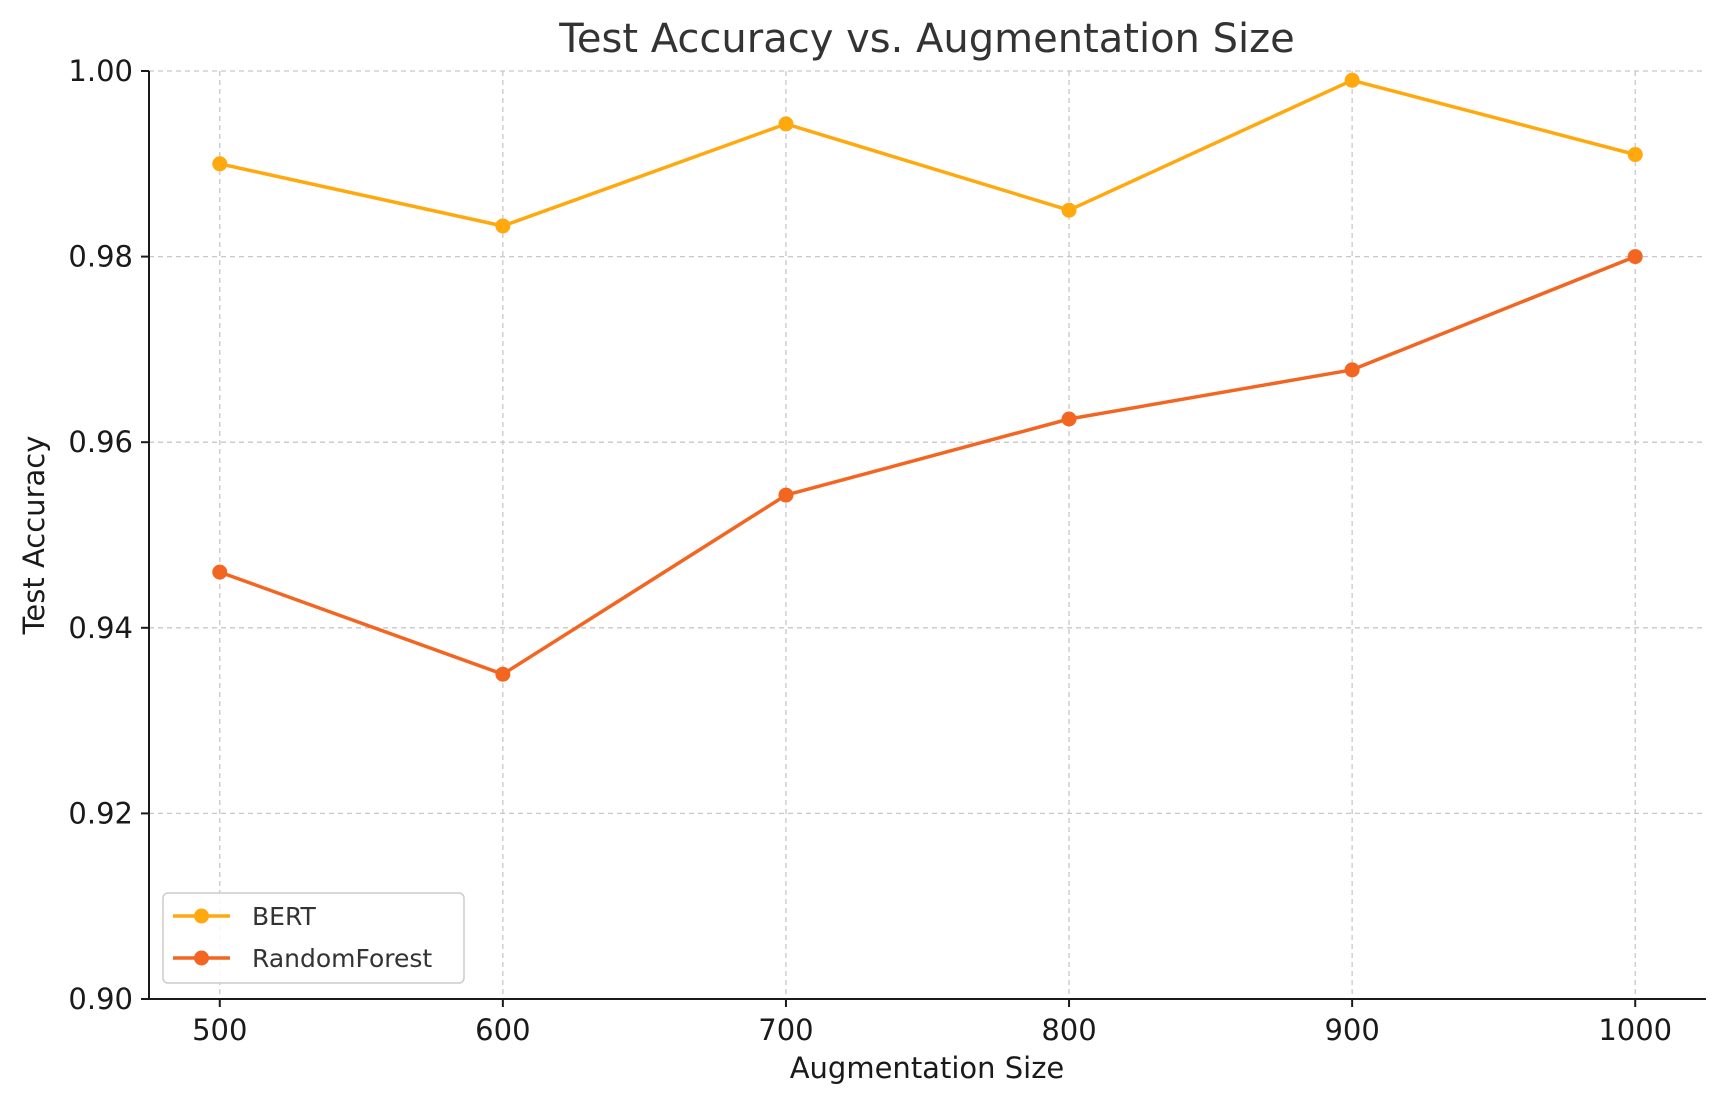 Image resolution: width=1718 pixels, height=1101 pixels. Describe the element at coordinates (502, 1030) in the screenshot. I see `x-tick-label: 600` at that location.